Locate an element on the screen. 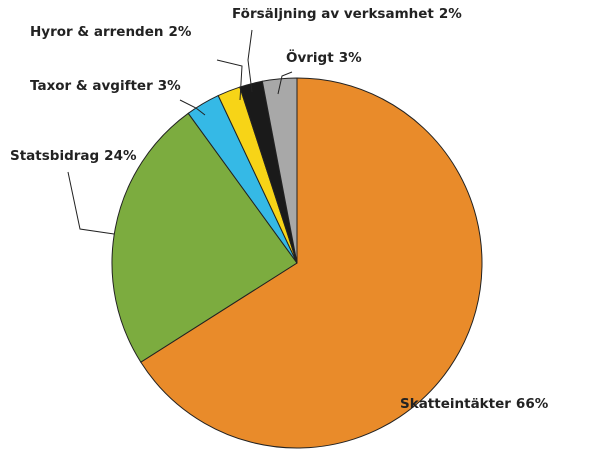 This screenshot has width=613, height=459. category-label: Övrigt is located at coordinates (310, 57).